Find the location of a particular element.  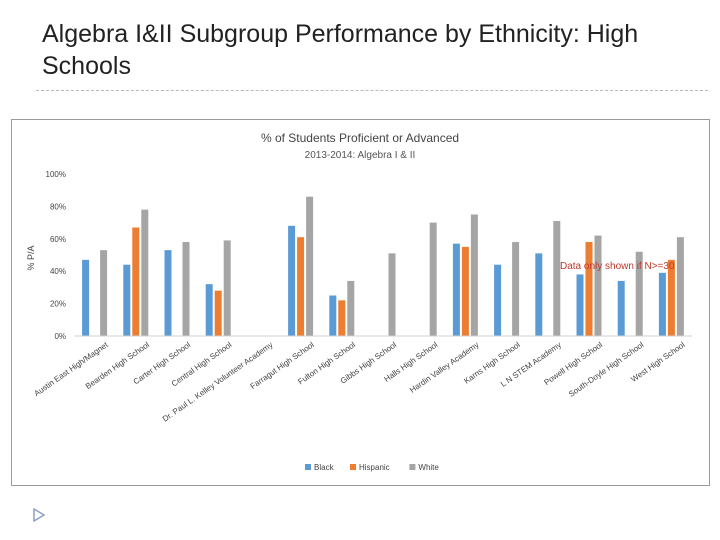

y-axis-ticks: 0% 20% 40% 60% 80% 100% is located at coordinates (56, 255).